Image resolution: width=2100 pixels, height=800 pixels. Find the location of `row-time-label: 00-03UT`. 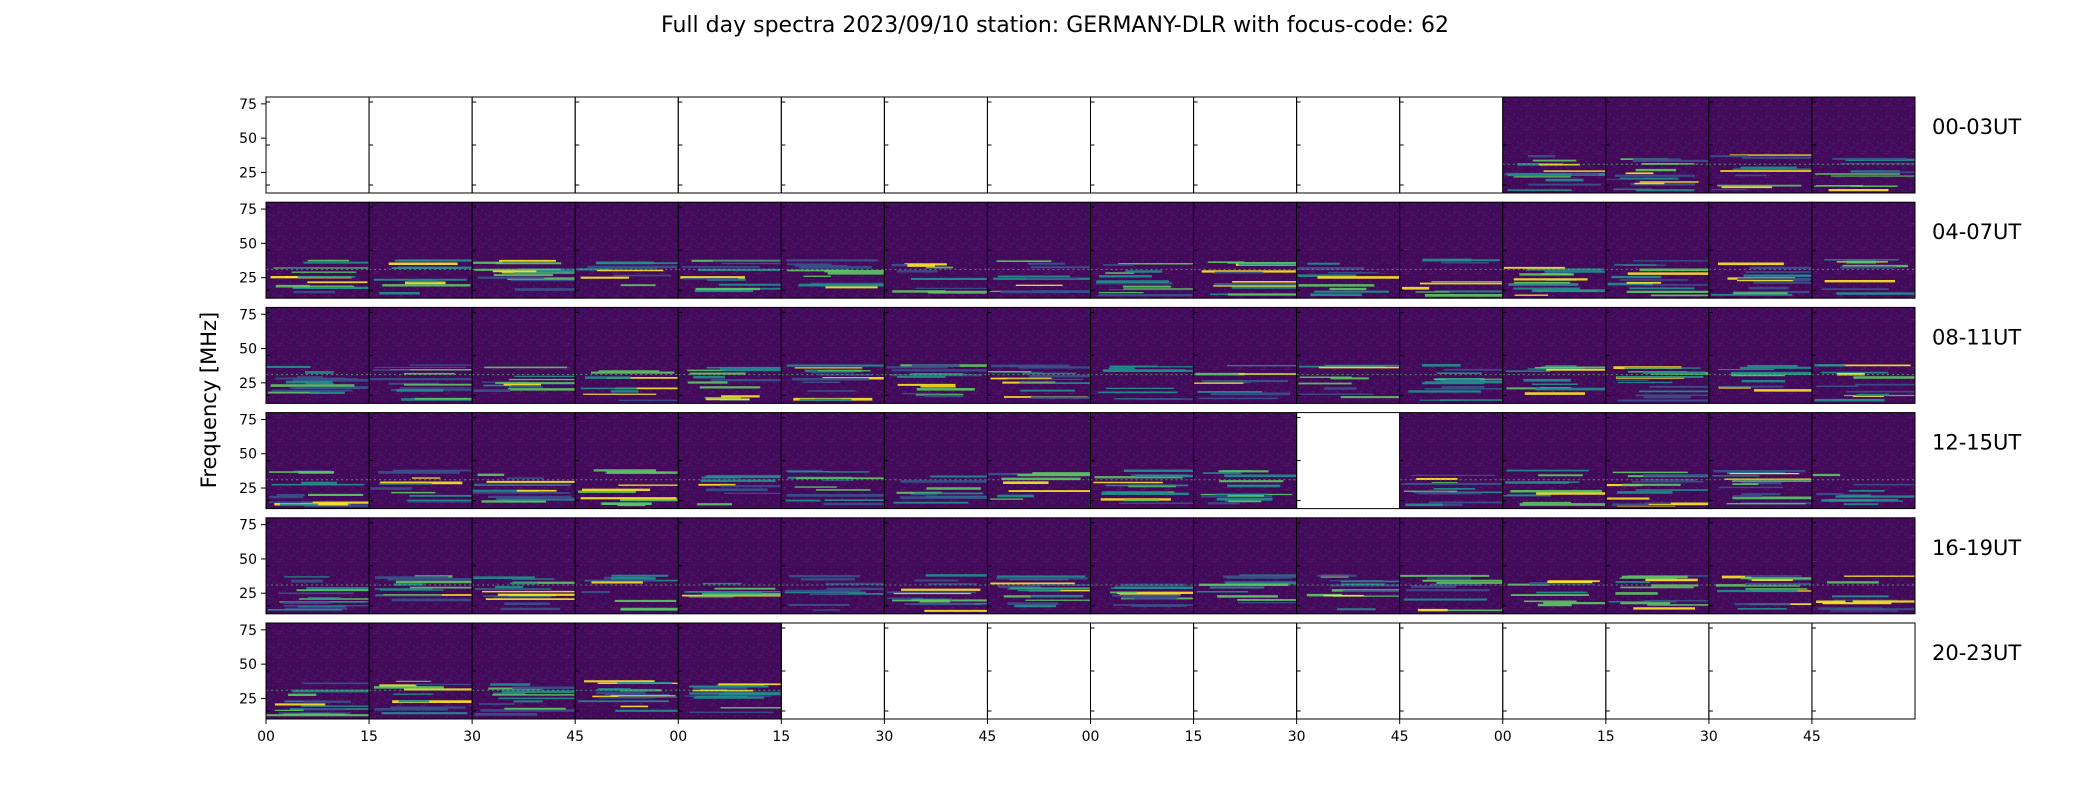

row-time-label: 00-03UT is located at coordinates (1976, 127).